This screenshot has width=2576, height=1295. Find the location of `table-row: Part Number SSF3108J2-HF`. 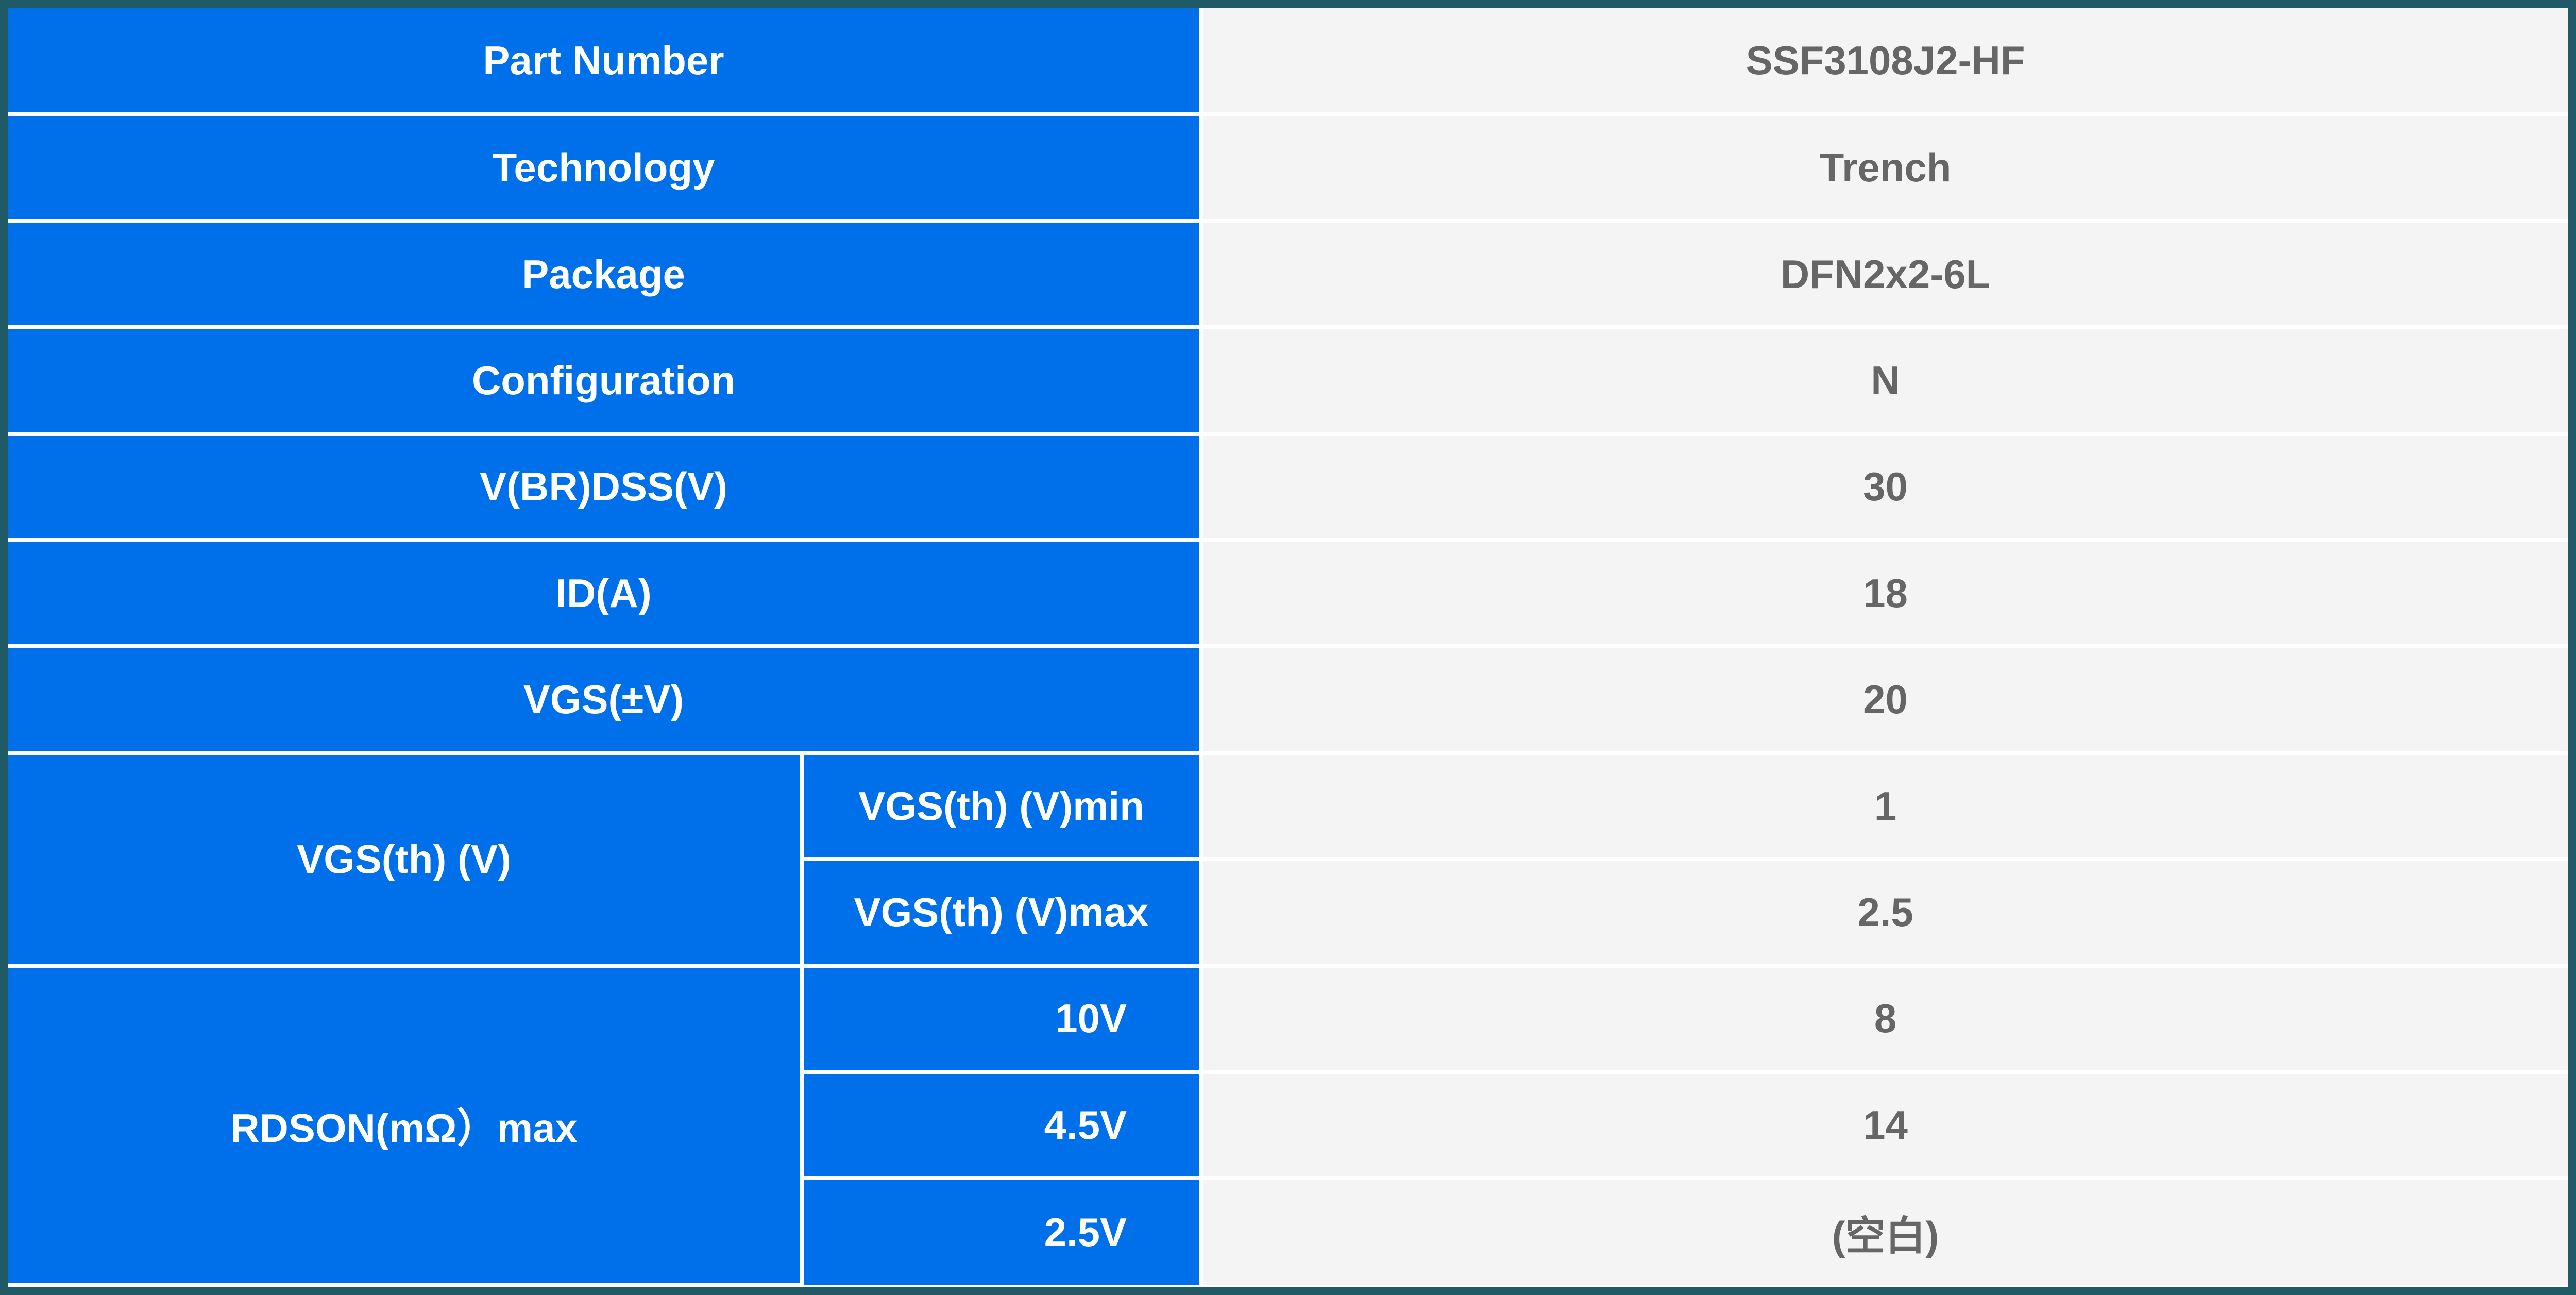

table-row: Part Number SSF3108J2-HF is located at coordinates (1288, 62).